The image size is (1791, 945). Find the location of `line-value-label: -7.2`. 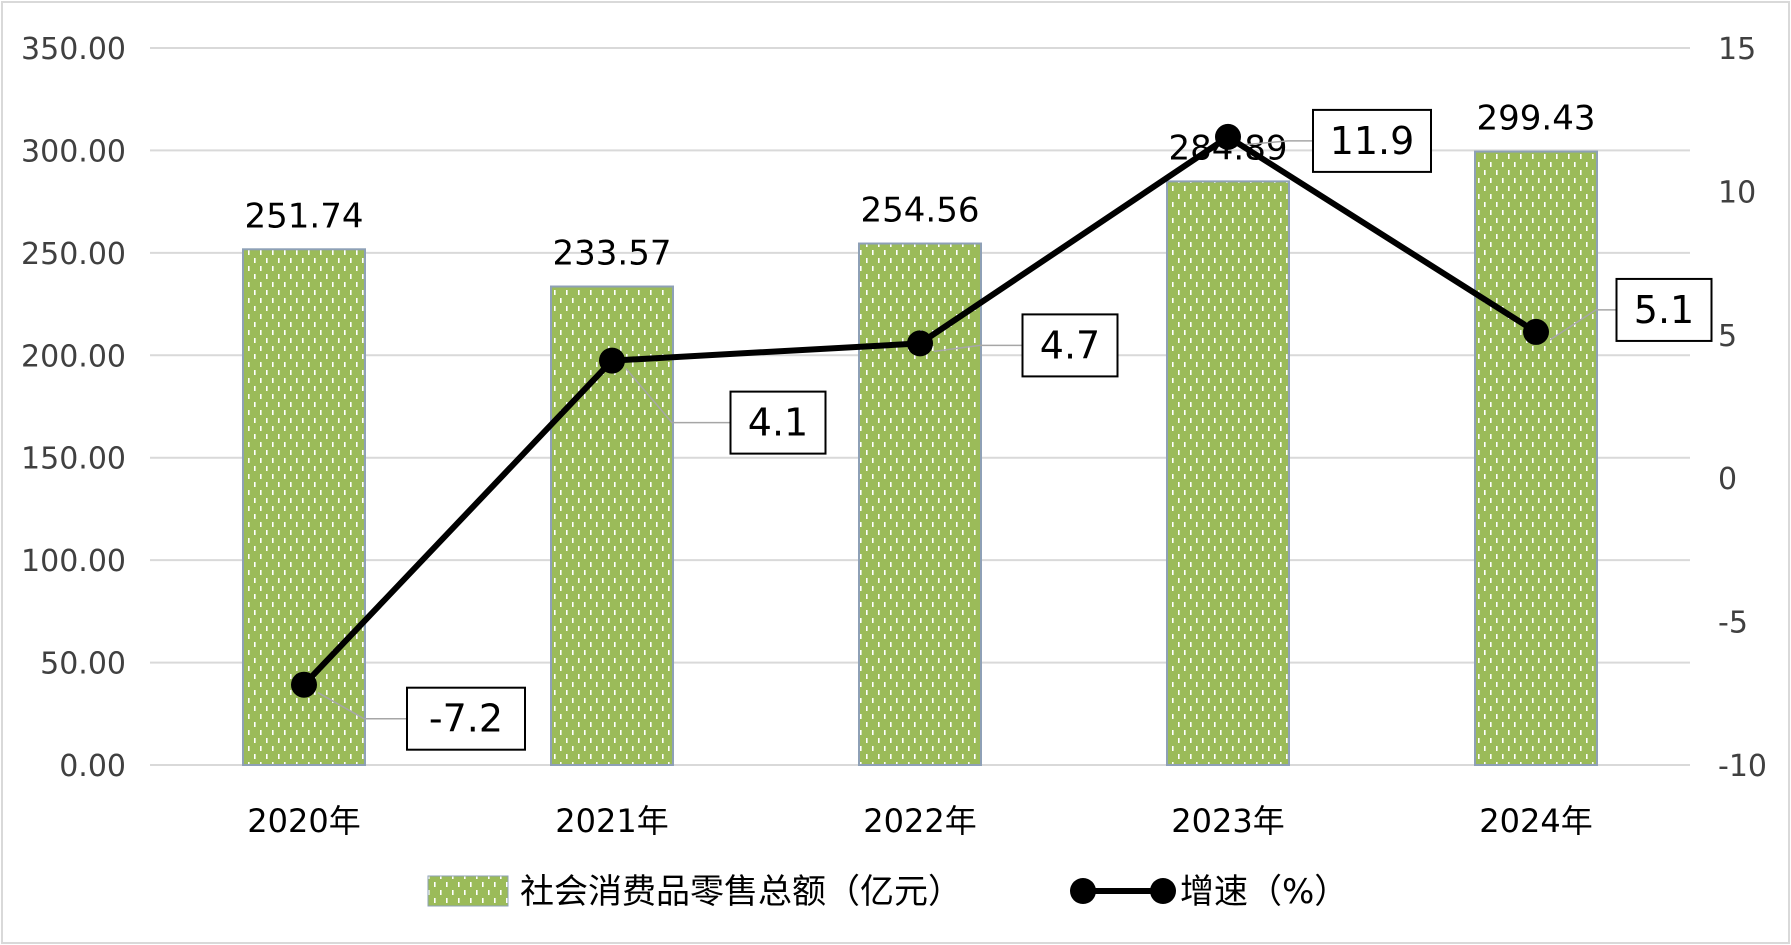

line-value-label: -7.2 is located at coordinates (466, 719).